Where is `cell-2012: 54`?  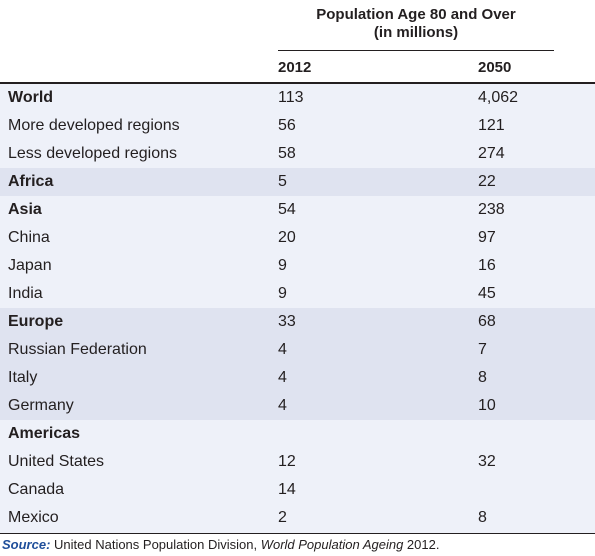 cell-2012: 54 is located at coordinates (287, 209).